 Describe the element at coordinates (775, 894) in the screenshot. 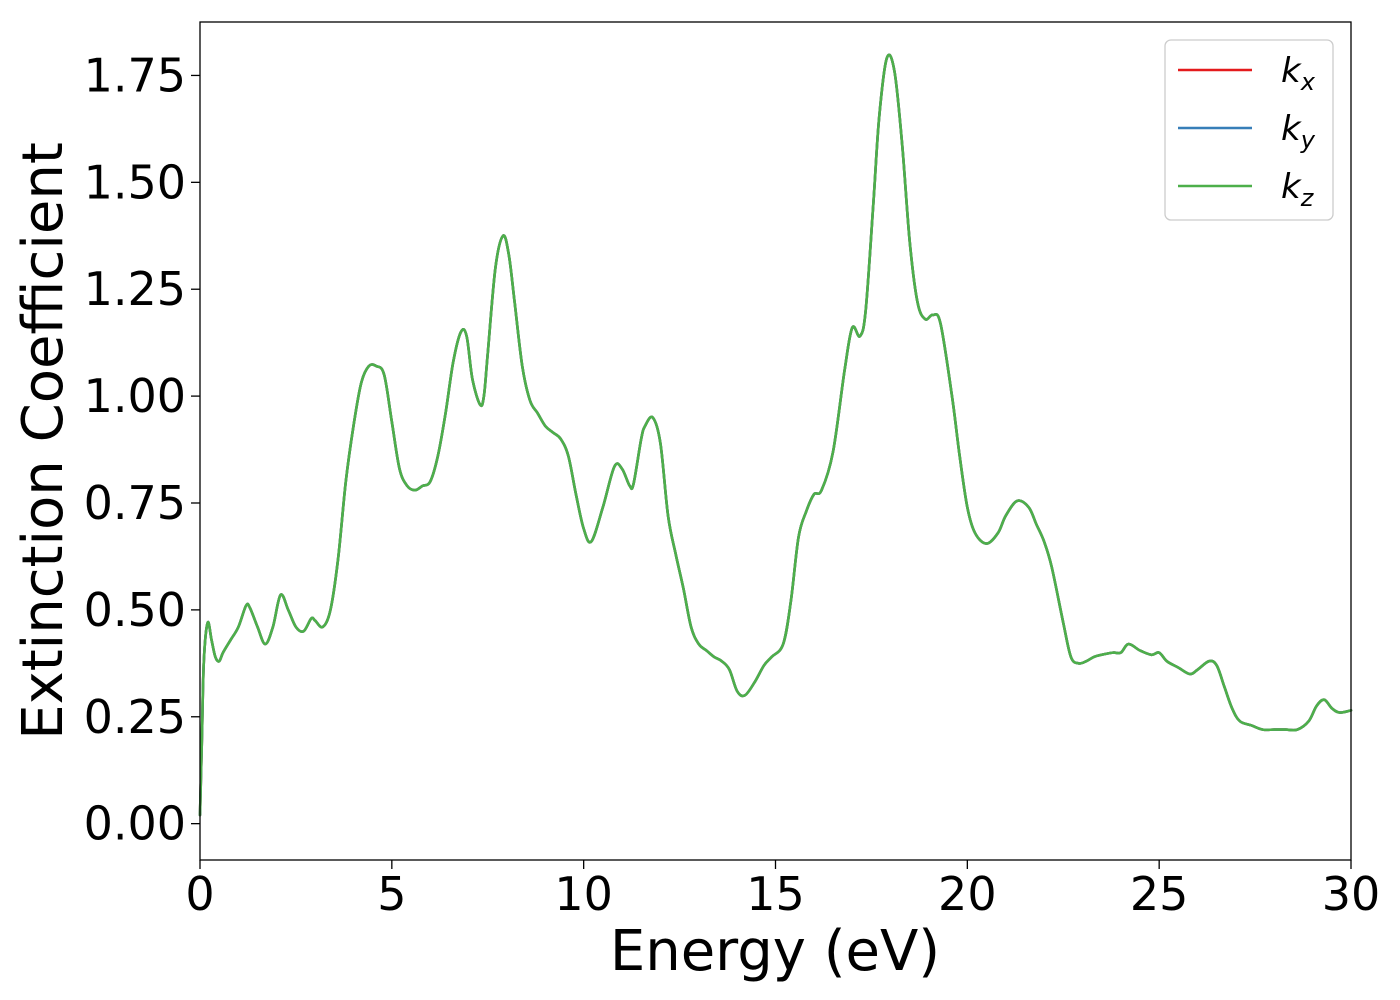

I see `x-tick-label: 15` at that location.